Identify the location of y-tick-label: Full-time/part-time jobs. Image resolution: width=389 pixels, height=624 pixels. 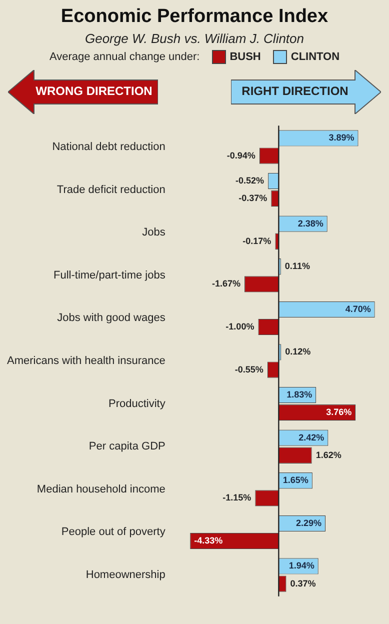
(109, 275).